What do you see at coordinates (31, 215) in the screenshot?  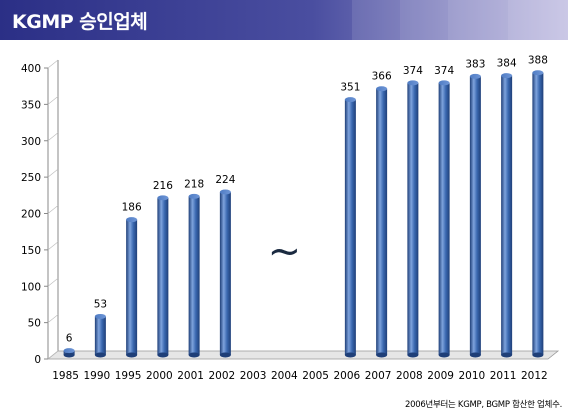 I see `y-tick-label: 200` at bounding box center [31, 215].